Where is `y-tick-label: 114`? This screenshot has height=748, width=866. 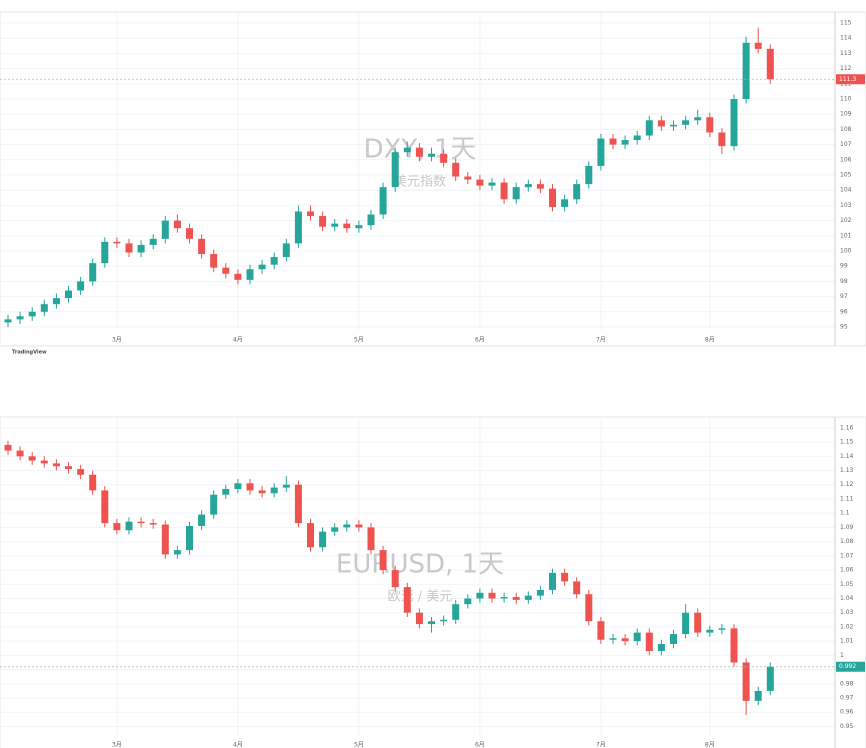 y-tick-label: 114 is located at coordinates (846, 38).